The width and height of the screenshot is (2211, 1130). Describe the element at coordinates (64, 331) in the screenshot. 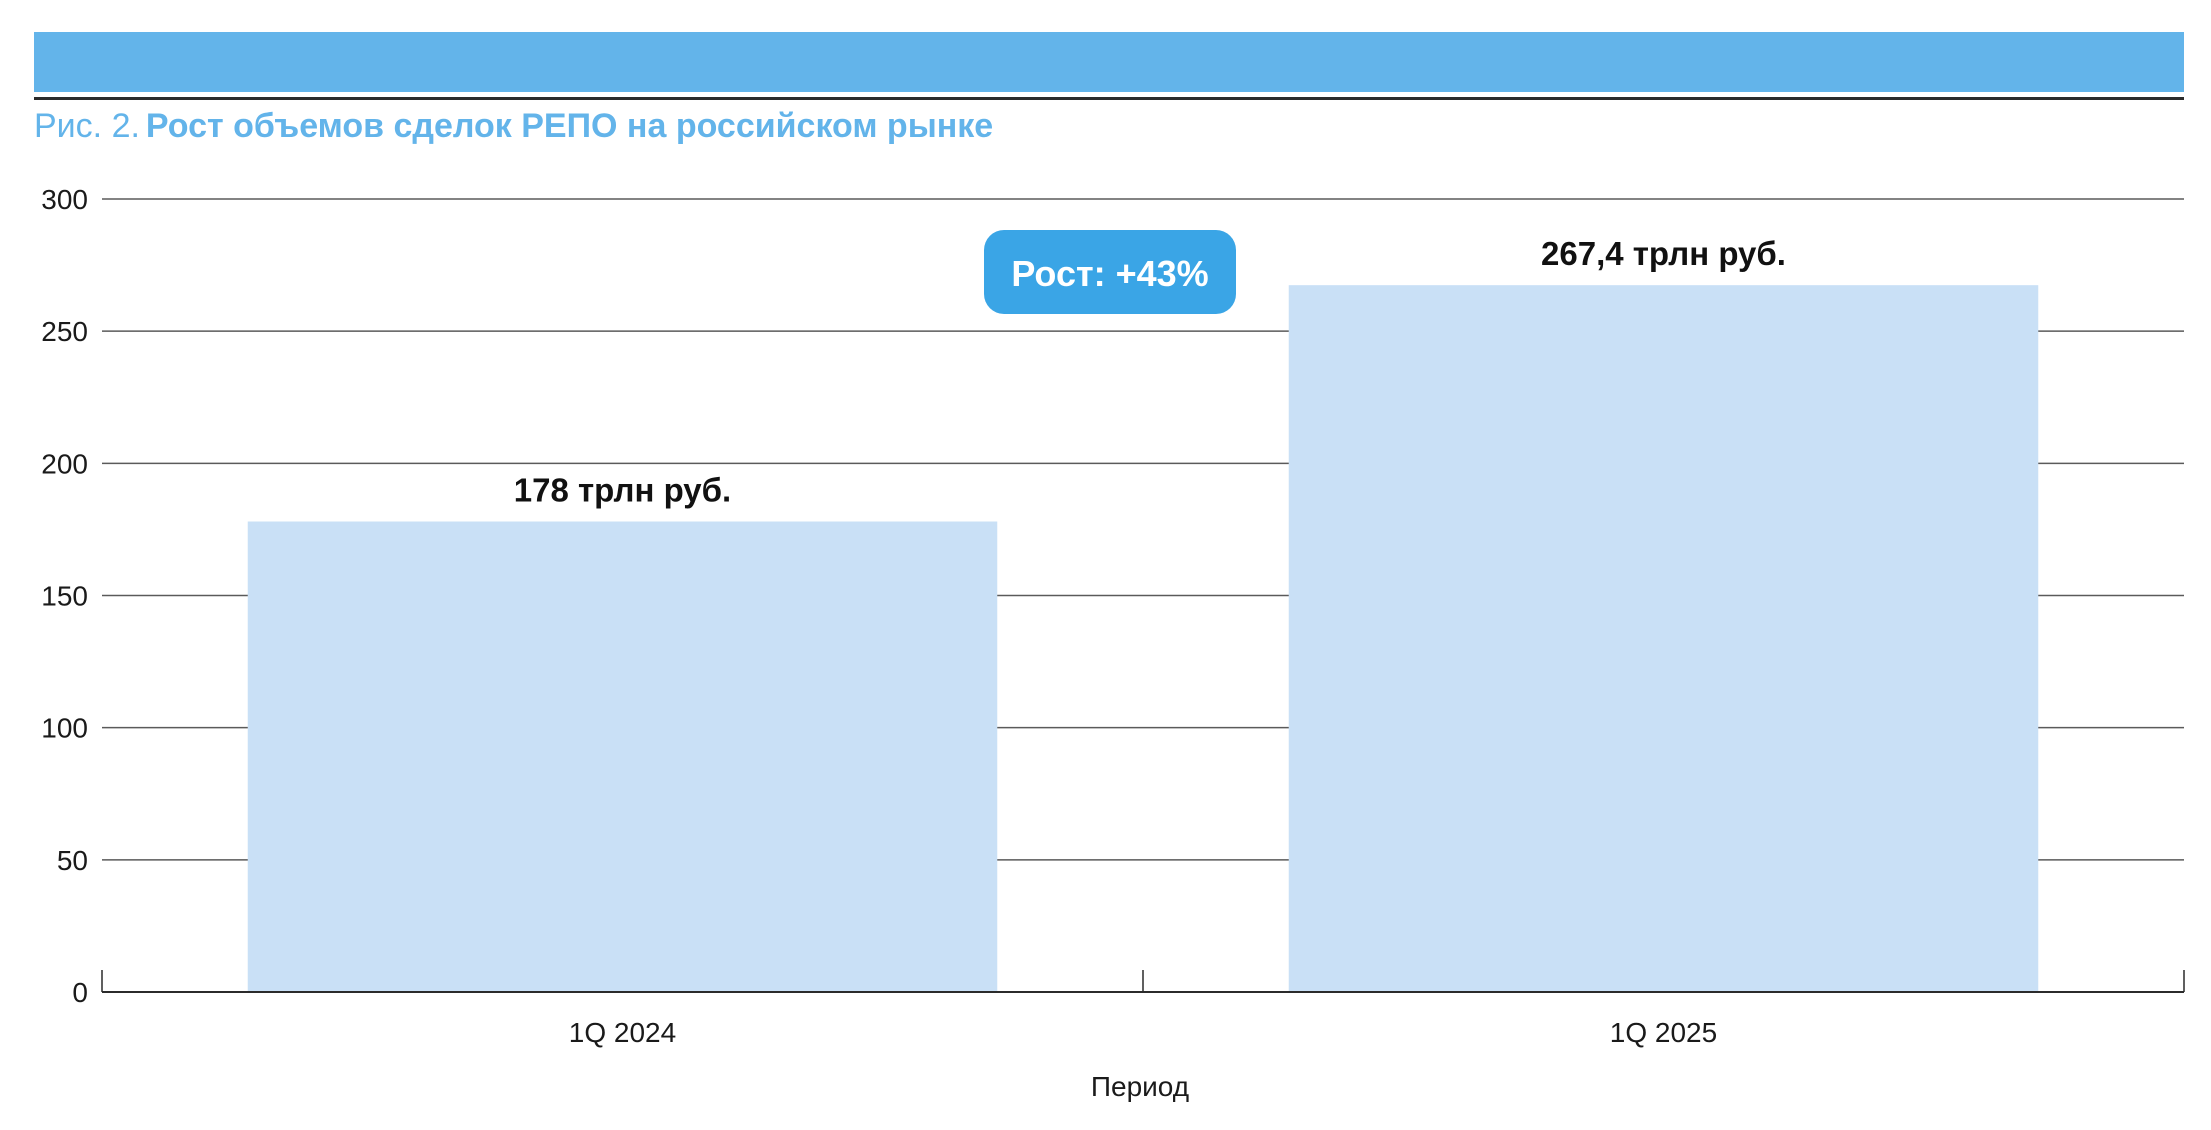

I see `y-tick-label: 250` at that location.